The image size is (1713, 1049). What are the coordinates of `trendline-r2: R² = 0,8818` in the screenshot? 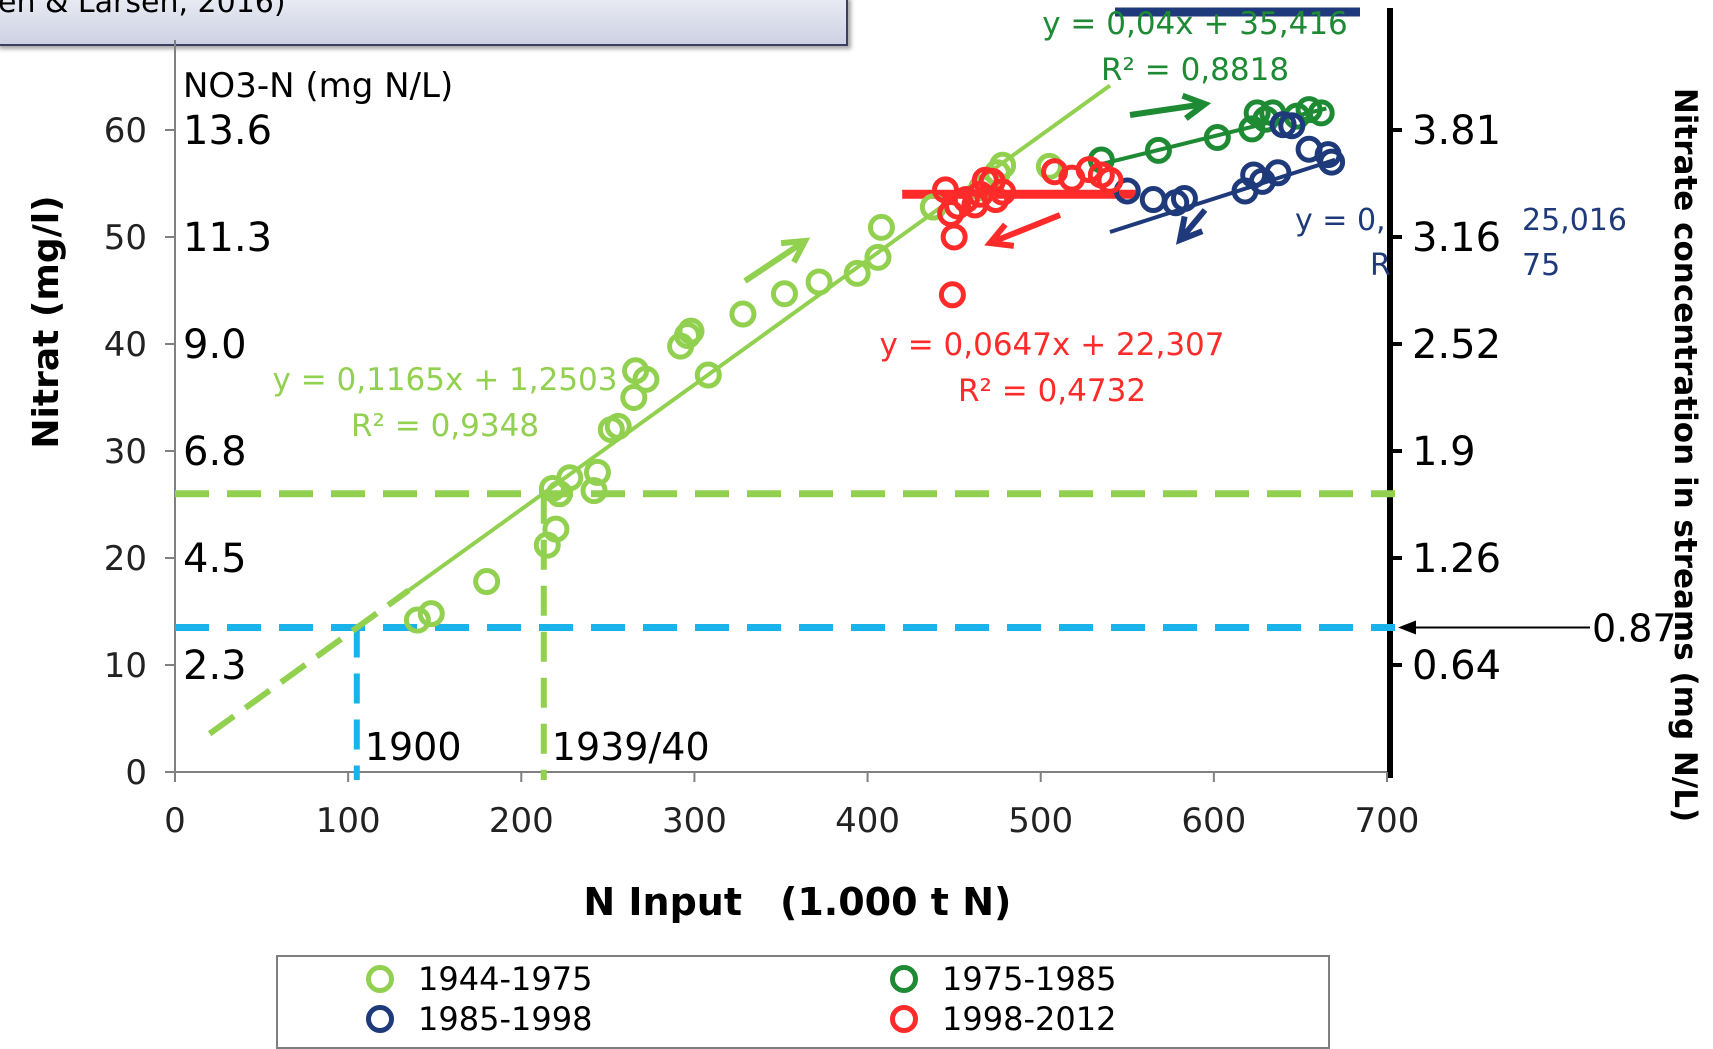 It's located at (1195, 70).